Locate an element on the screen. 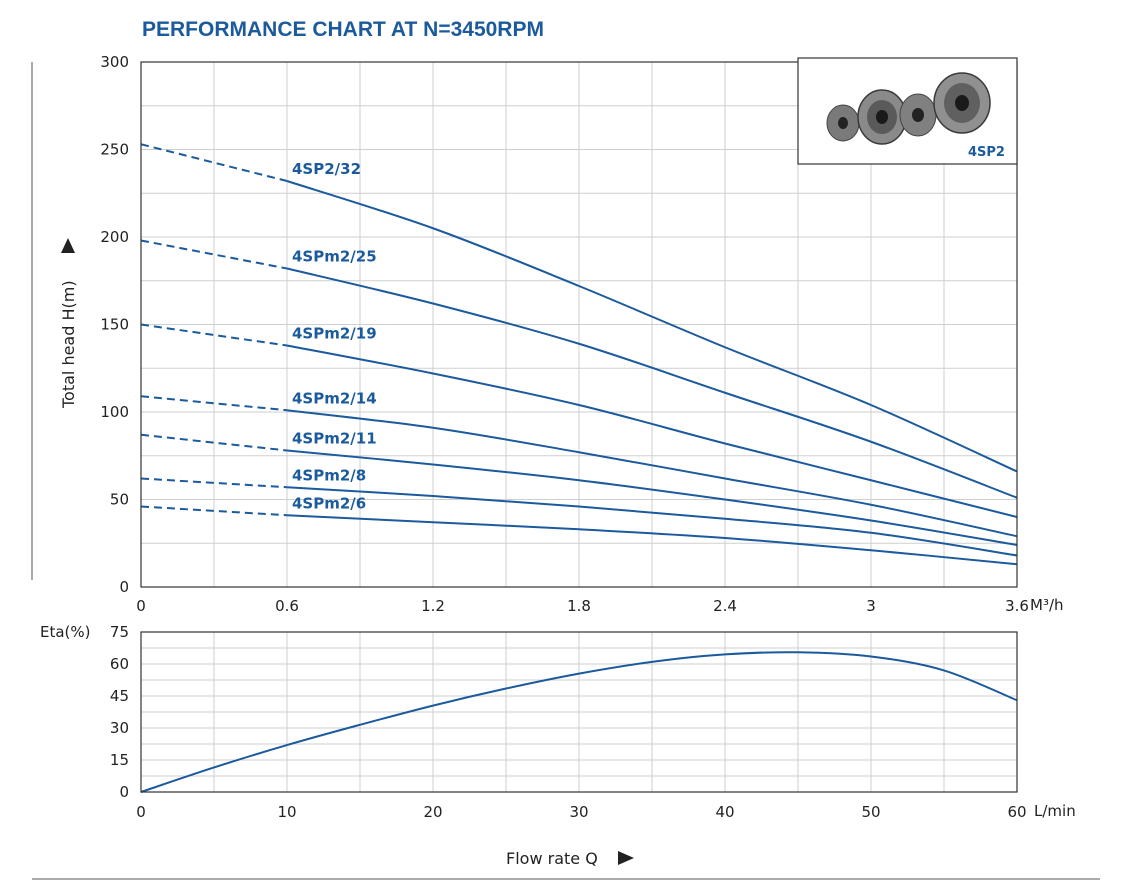 The width and height of the screenshot is (1130, 896). x-tick-label: 1.2 is located at coordinates (433, 606).